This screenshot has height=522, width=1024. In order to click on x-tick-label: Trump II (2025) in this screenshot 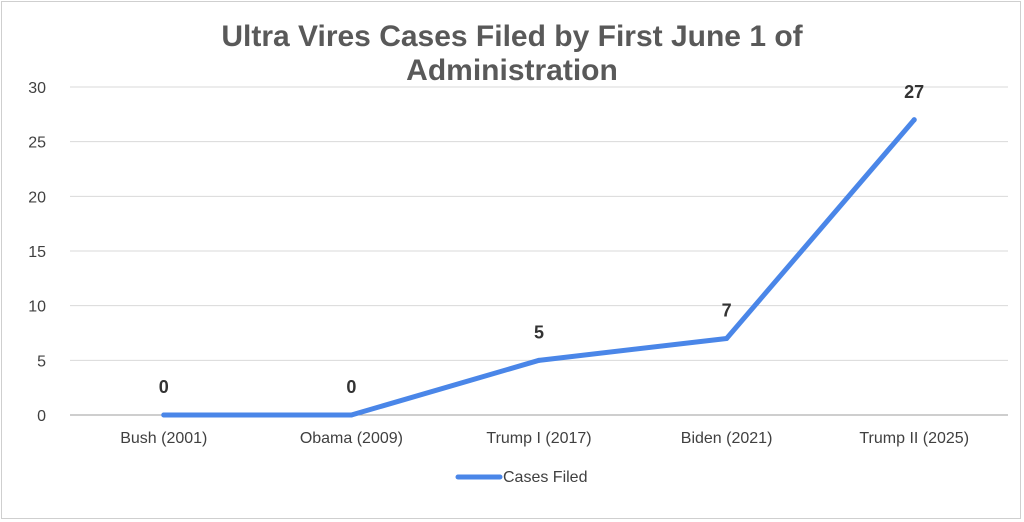, I will do `click(914, 438)`.